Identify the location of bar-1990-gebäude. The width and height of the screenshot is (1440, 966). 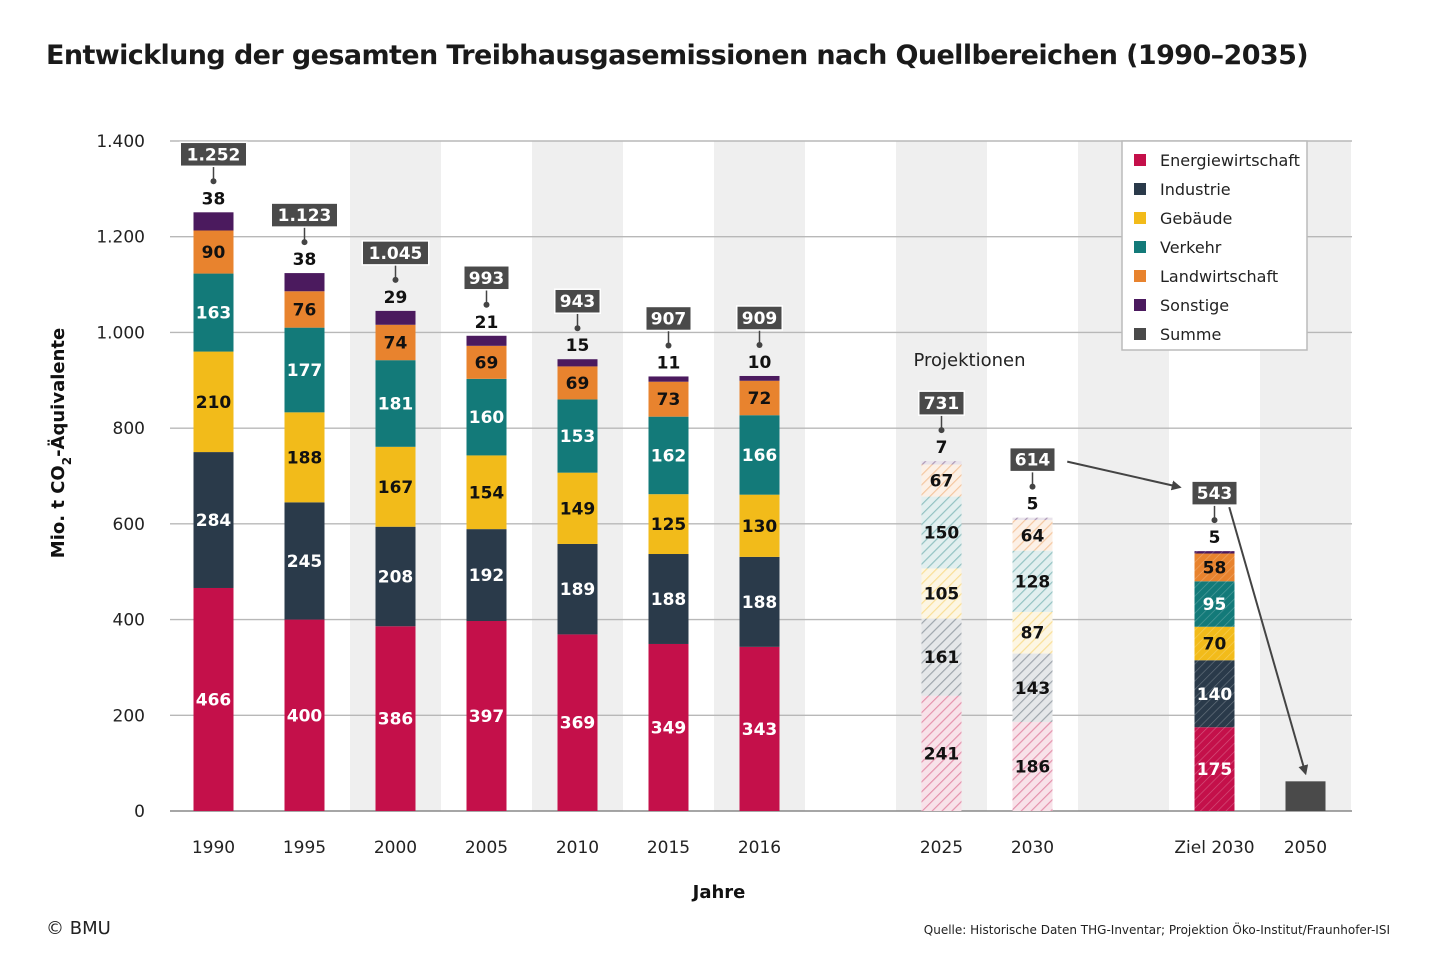
(213, 402).